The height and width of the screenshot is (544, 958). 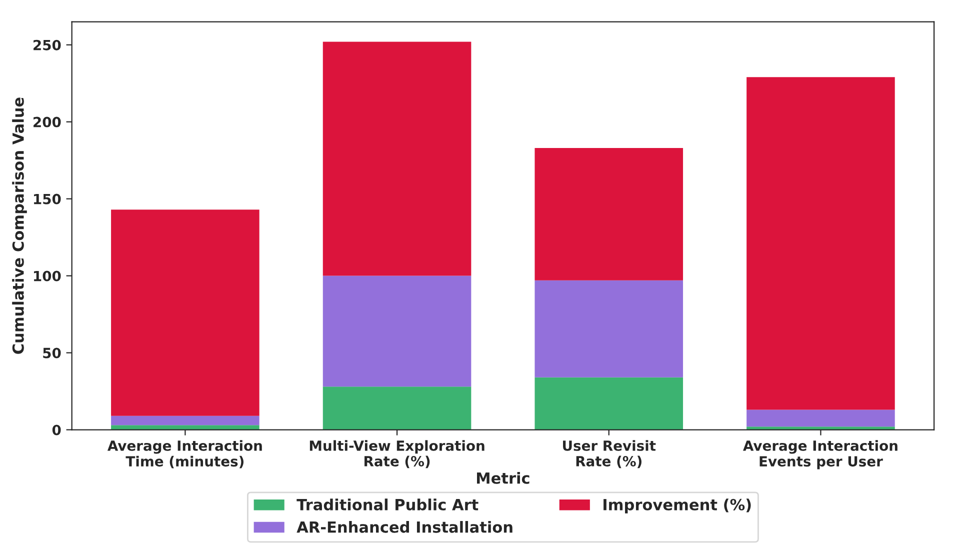 What do you see at coordinates (820, 455) in the screenshot?
I see `x-tick-label: Average Interaction Events per User` at bounding box center [820, 455].